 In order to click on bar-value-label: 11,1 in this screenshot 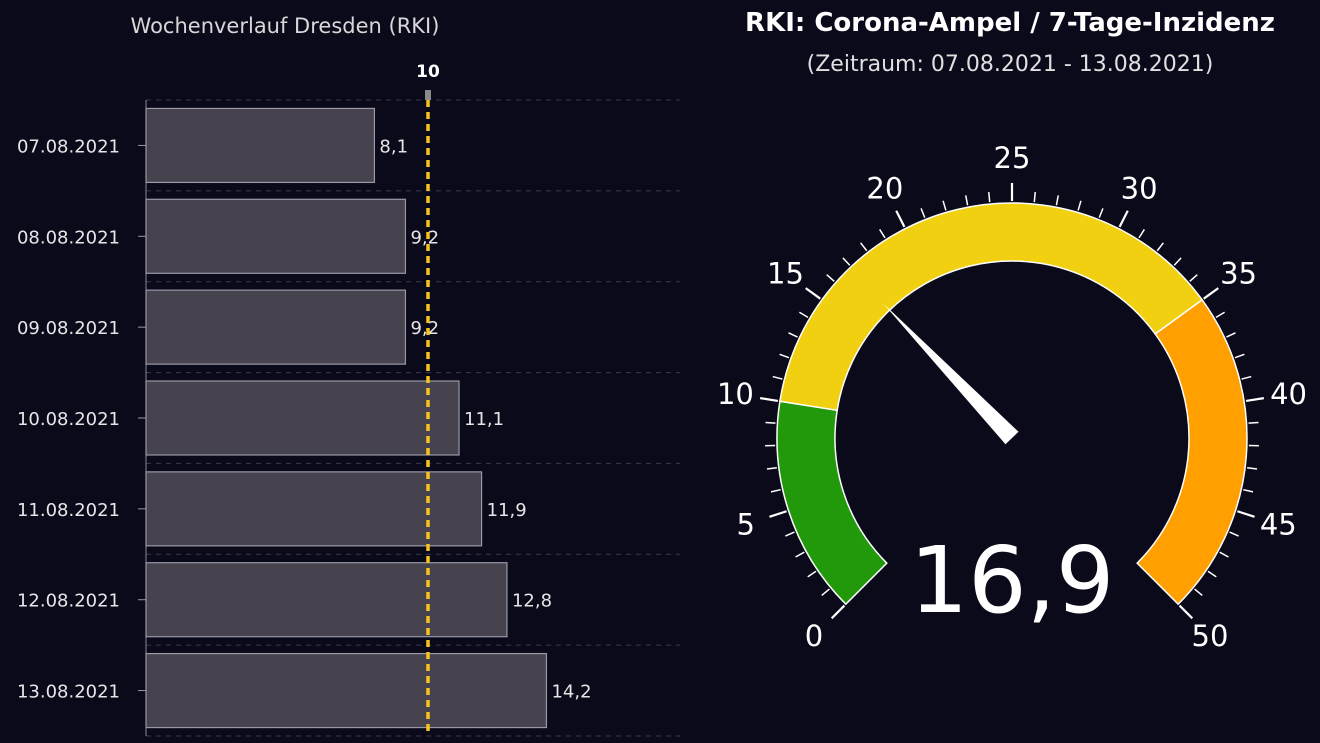, I will do `click(484, 419)`.